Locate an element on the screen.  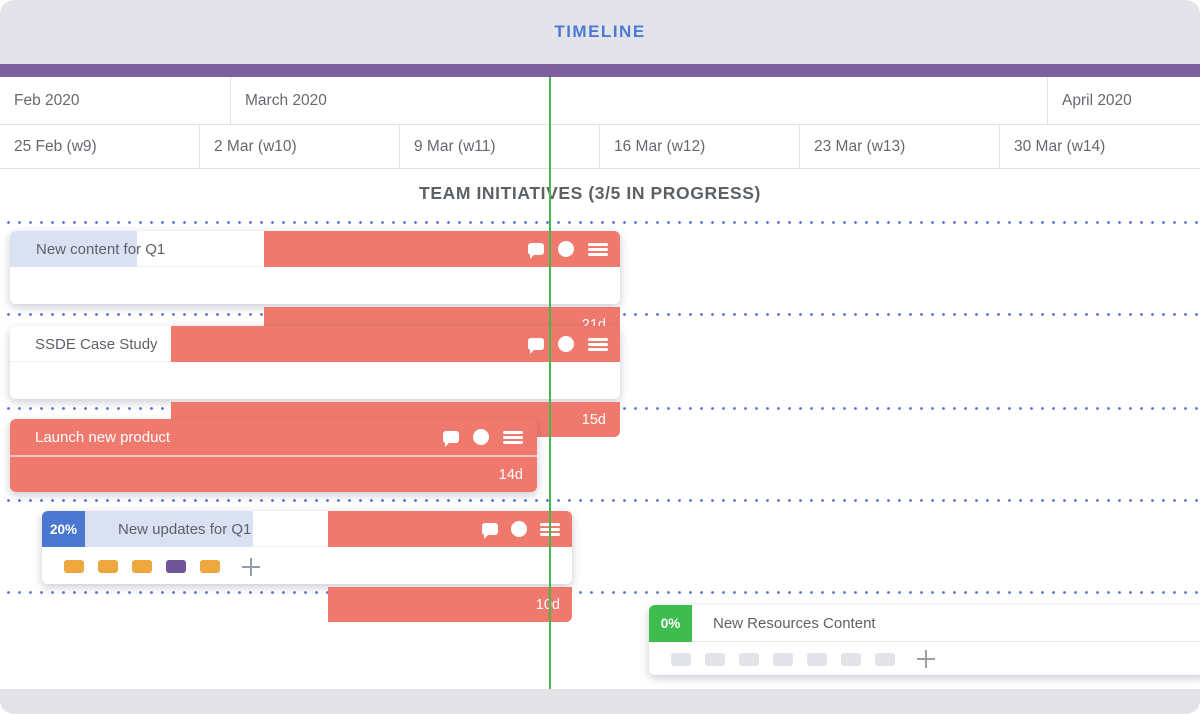
month-cell-april: April 2020 is located at coordinates (1124, 101).